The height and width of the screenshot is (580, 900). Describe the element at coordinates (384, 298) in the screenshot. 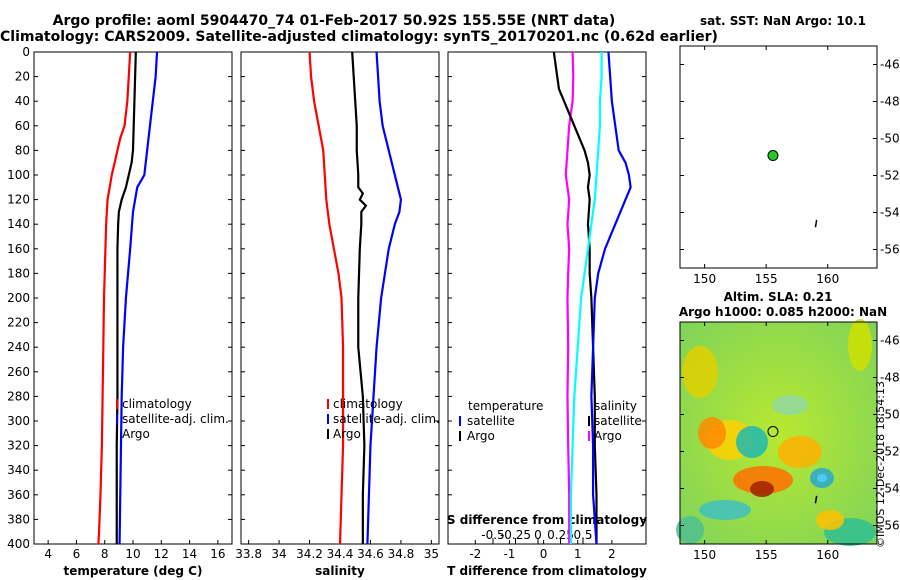

I see `series-satellite-adj-clim-` at that location.